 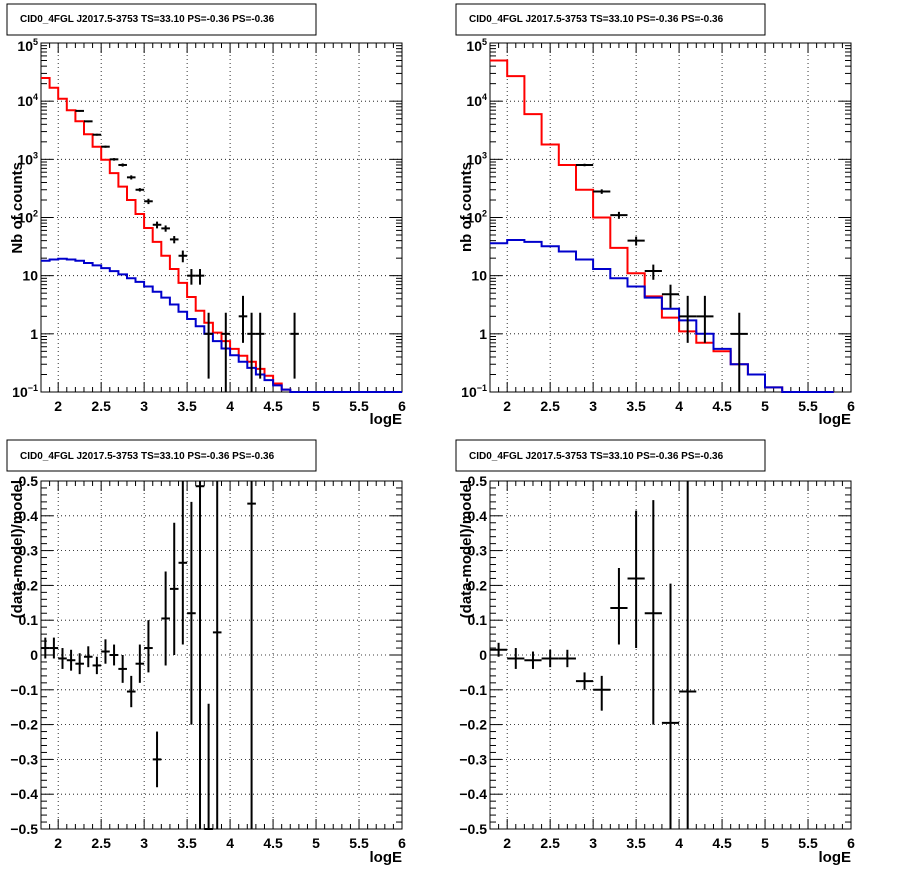 I want to click on model-total-line, so click(x=662, y=226).